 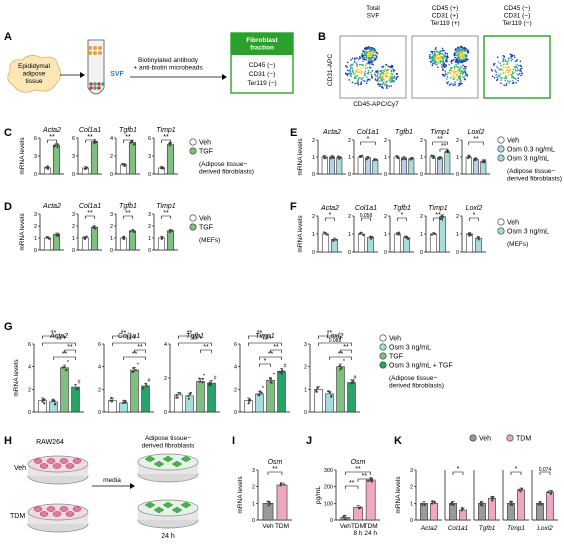 What do you see at coordinates (100, 48) in the screenshot?
I see `microbead` at bounding box center [100, 48].